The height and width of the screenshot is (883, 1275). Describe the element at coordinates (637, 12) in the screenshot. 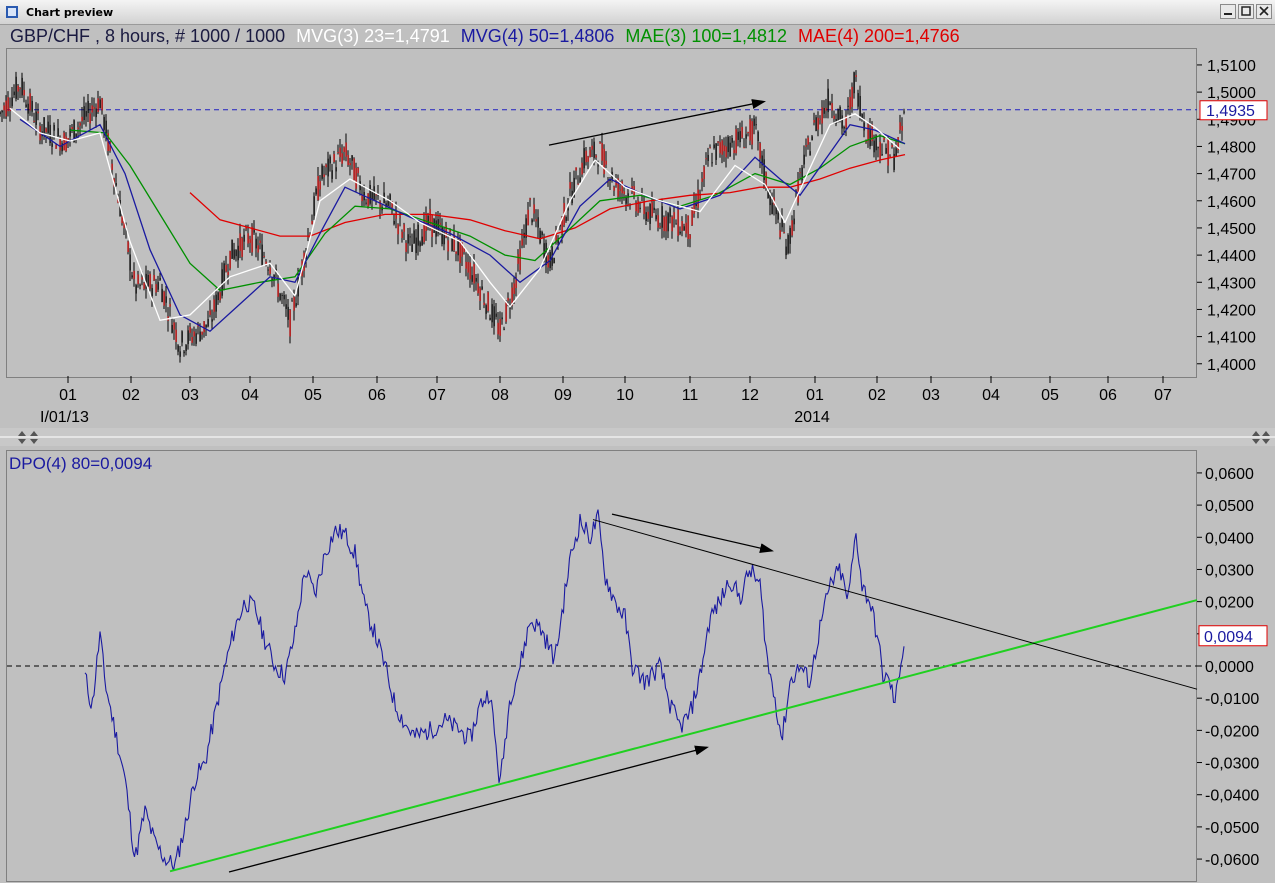

I see `title-bar: Chart preview` at that location.